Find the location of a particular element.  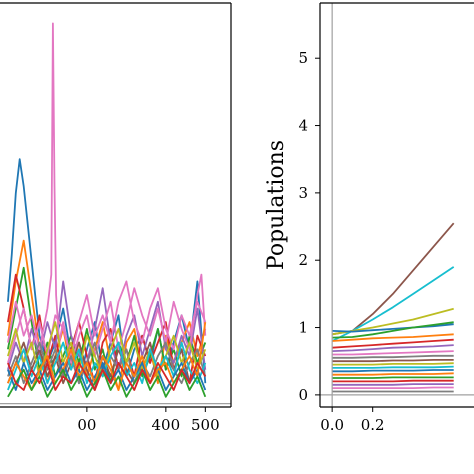

chart-1-x-tick-label: 0.0 is located at coordinates (332, 425).